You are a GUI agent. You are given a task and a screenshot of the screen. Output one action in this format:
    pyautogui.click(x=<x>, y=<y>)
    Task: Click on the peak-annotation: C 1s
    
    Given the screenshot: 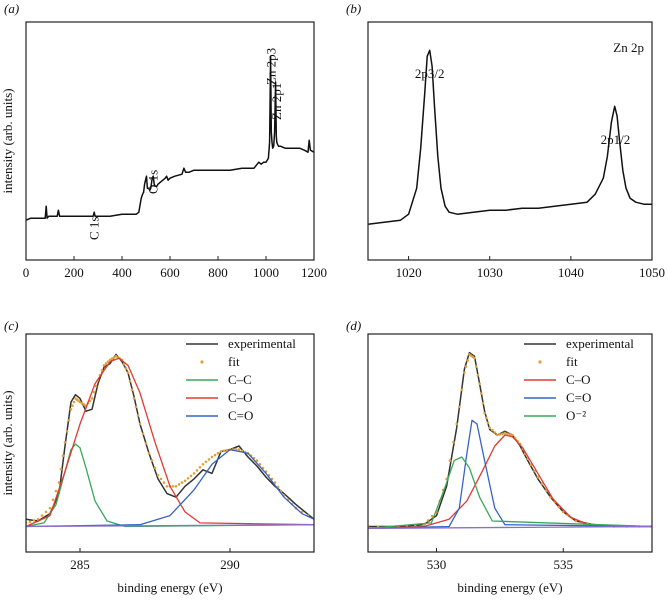 What is the action you would take?
    pyautogui.click(x=93, y=228)
    